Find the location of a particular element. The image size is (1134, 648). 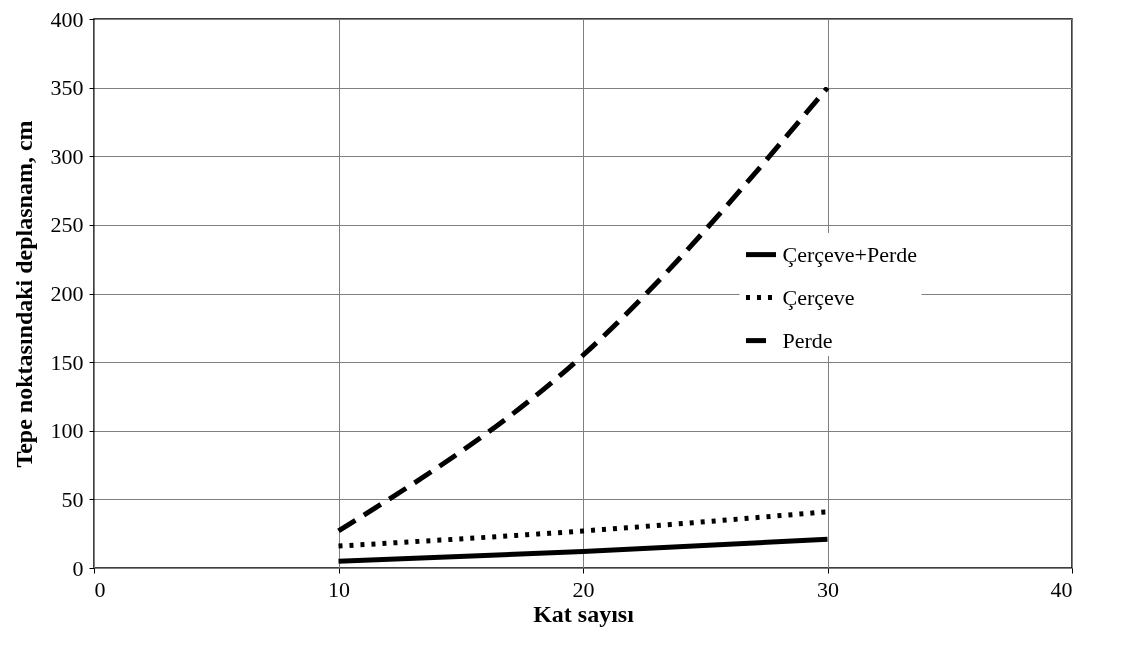

legend-label: Perde is located at coordinates (807, 340).